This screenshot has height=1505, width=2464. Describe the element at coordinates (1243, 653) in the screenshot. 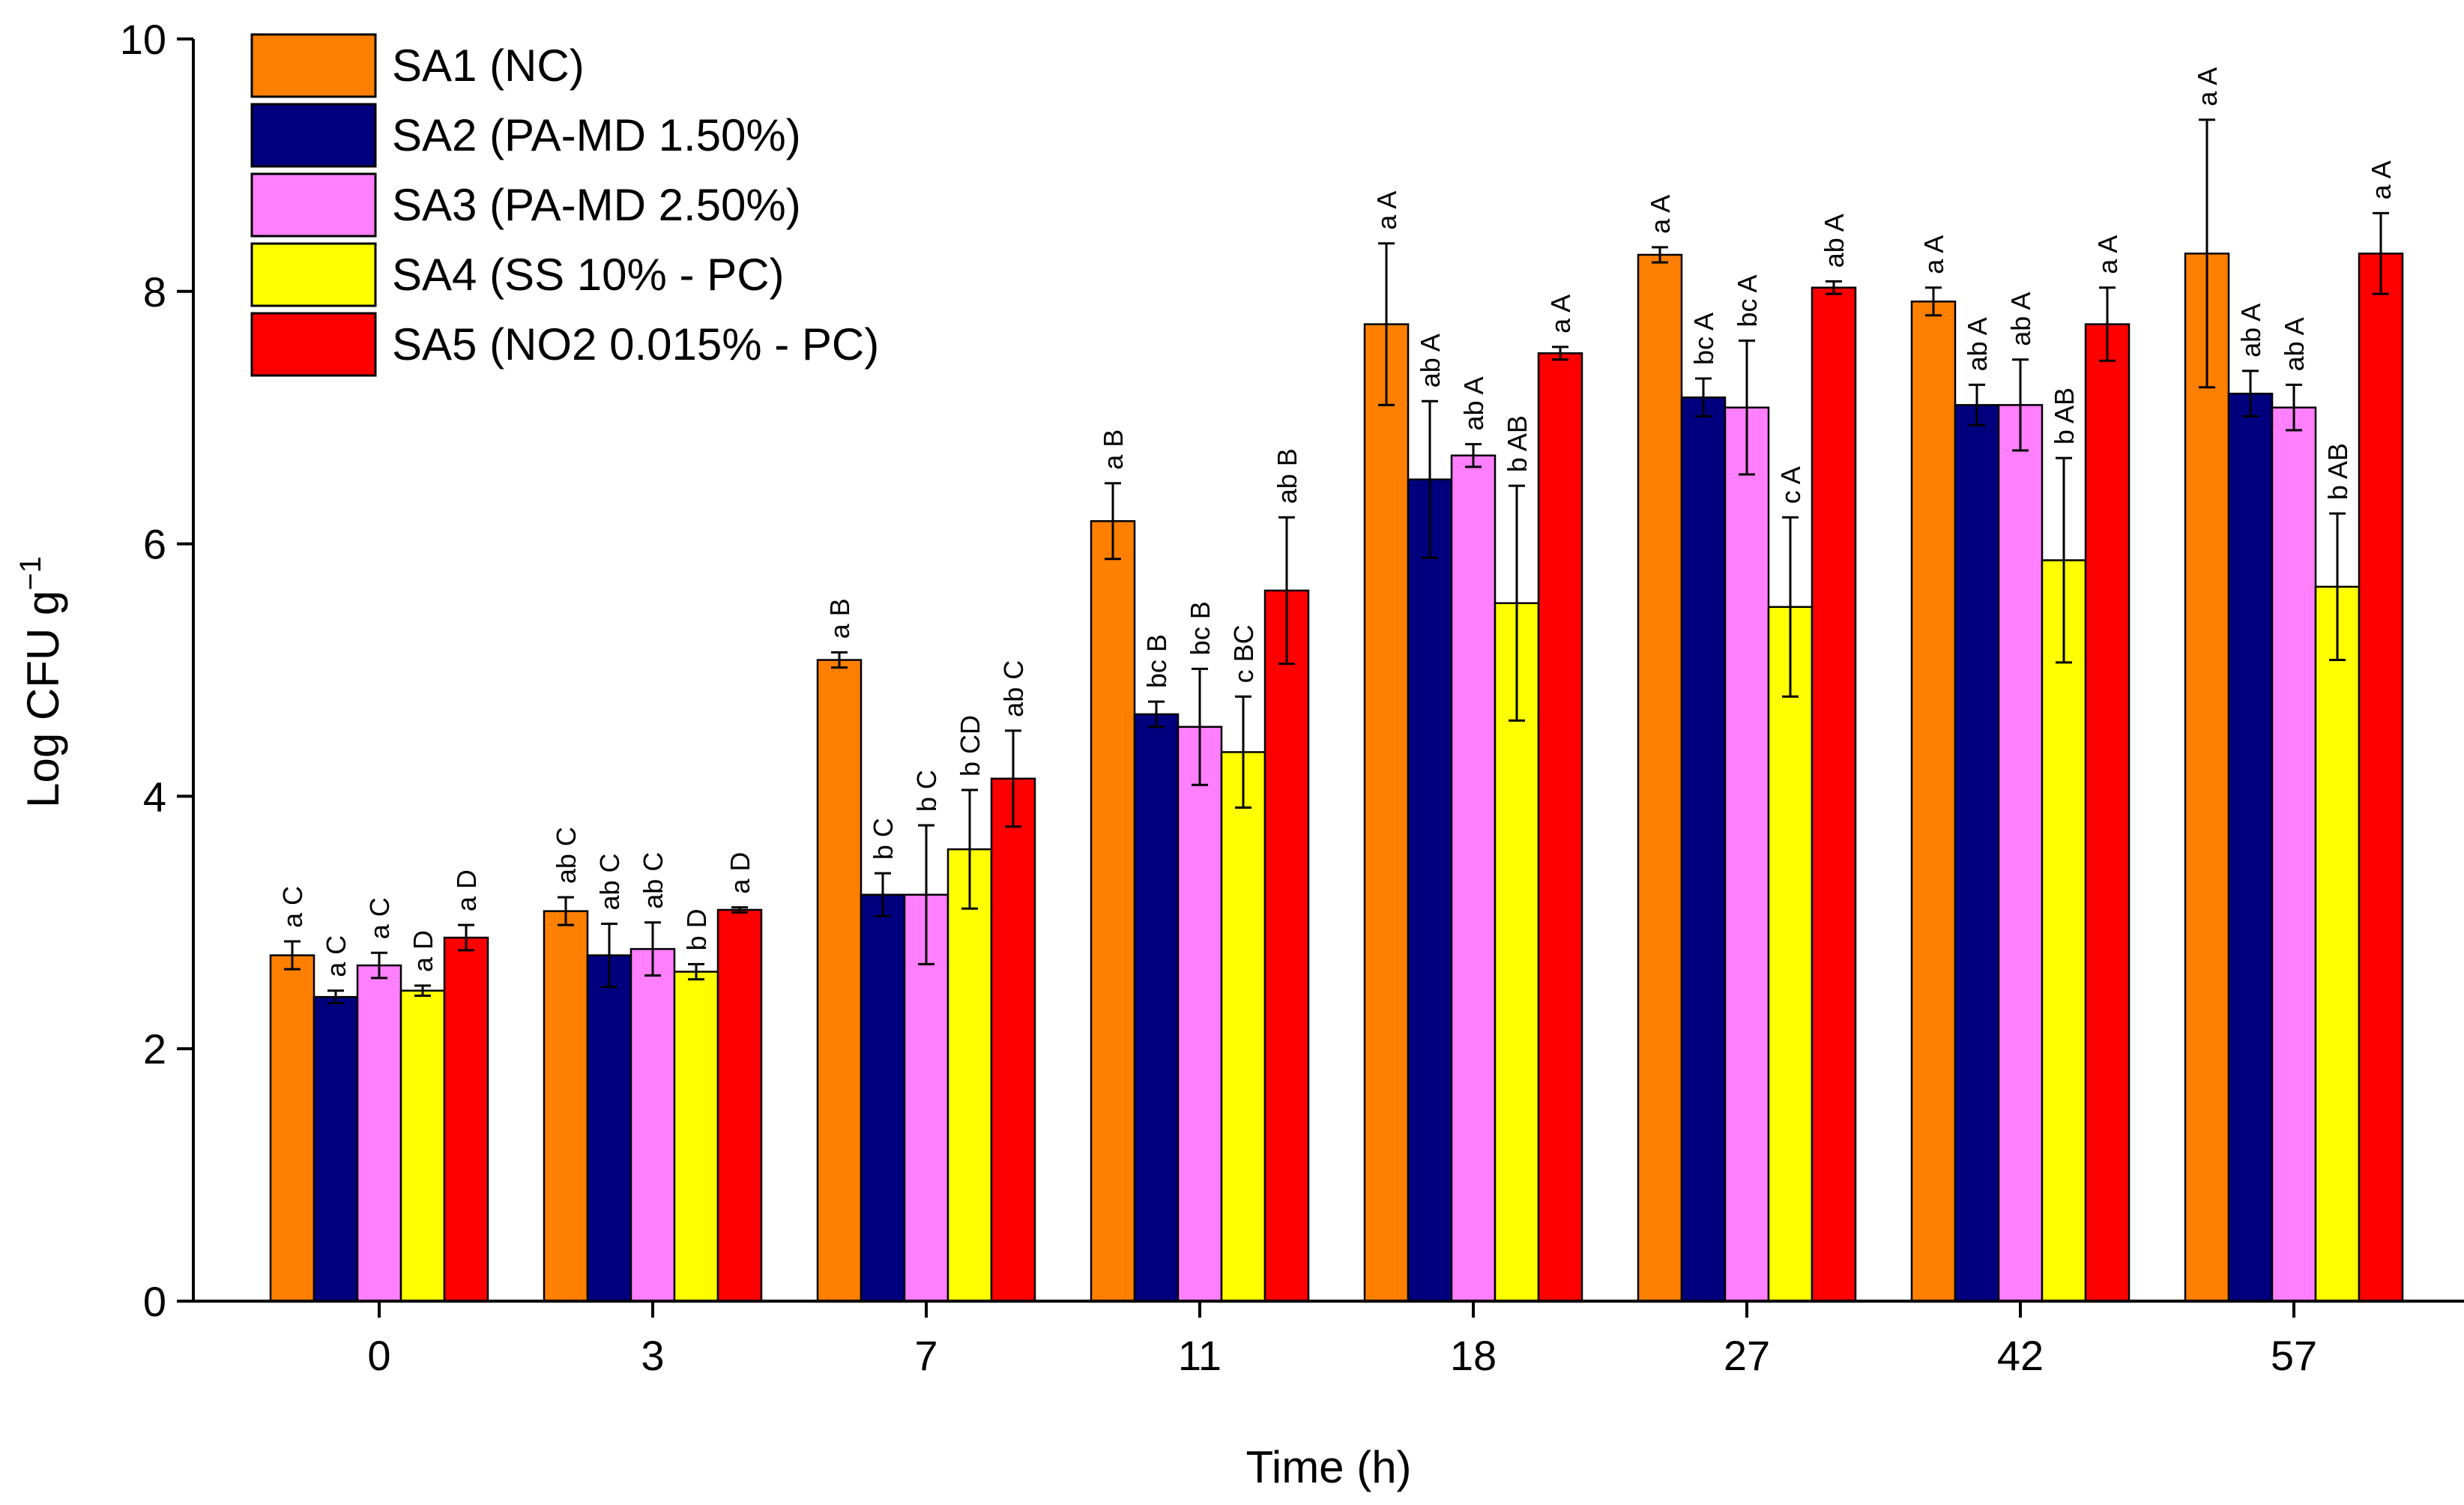

I see `significance-label: c BC` at that location.